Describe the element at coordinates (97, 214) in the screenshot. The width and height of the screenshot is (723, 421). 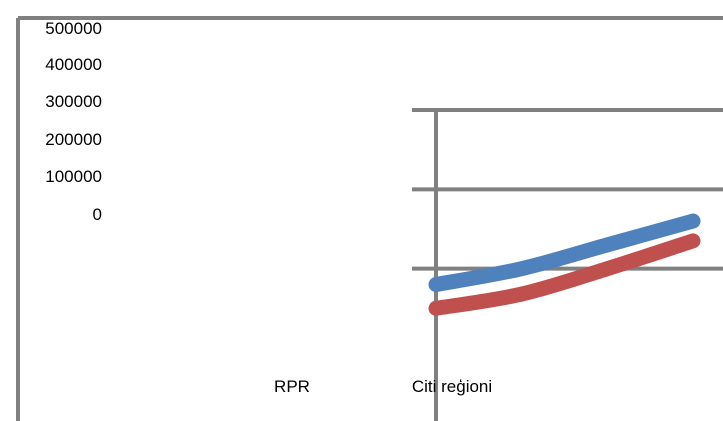
I see `y-tick-label: 0` at that location.